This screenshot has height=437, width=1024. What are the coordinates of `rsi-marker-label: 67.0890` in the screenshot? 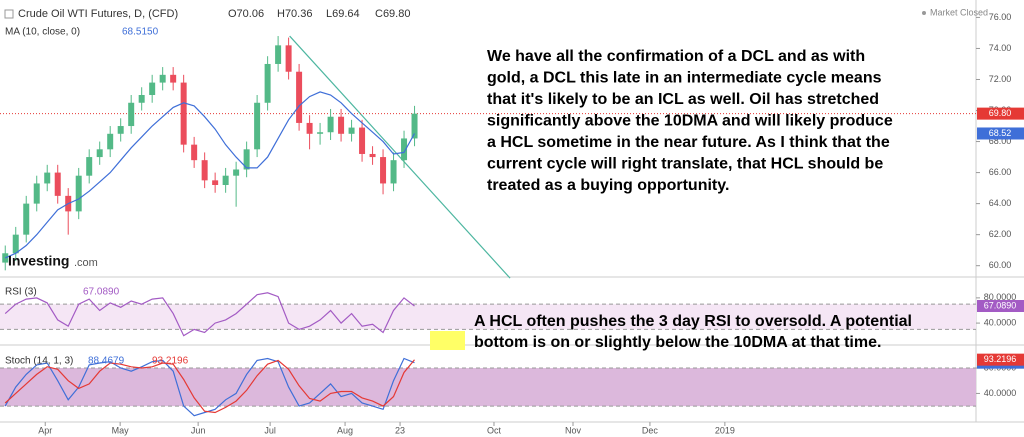 It's located at (1000, 305).